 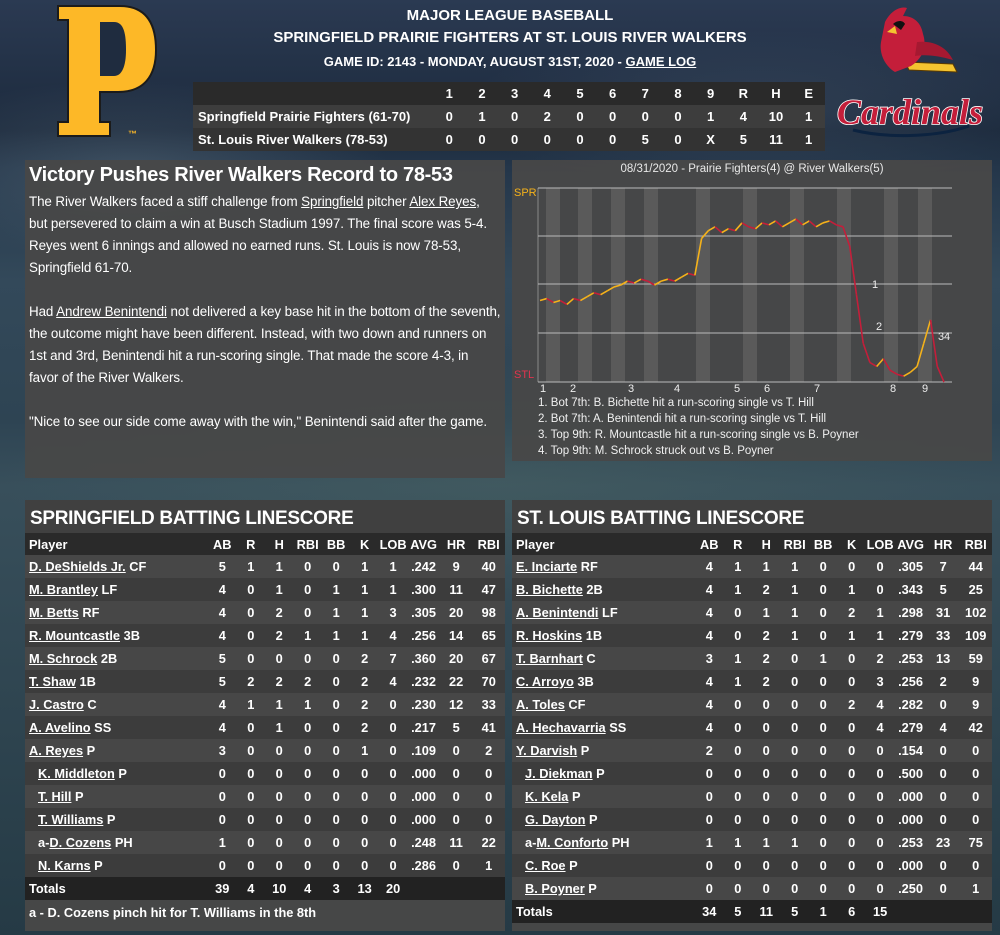 What do you see at coordinates (307, 544) in the screenshot?
I see `batting-header-cell: RBI` at bounding box center [307, 544].